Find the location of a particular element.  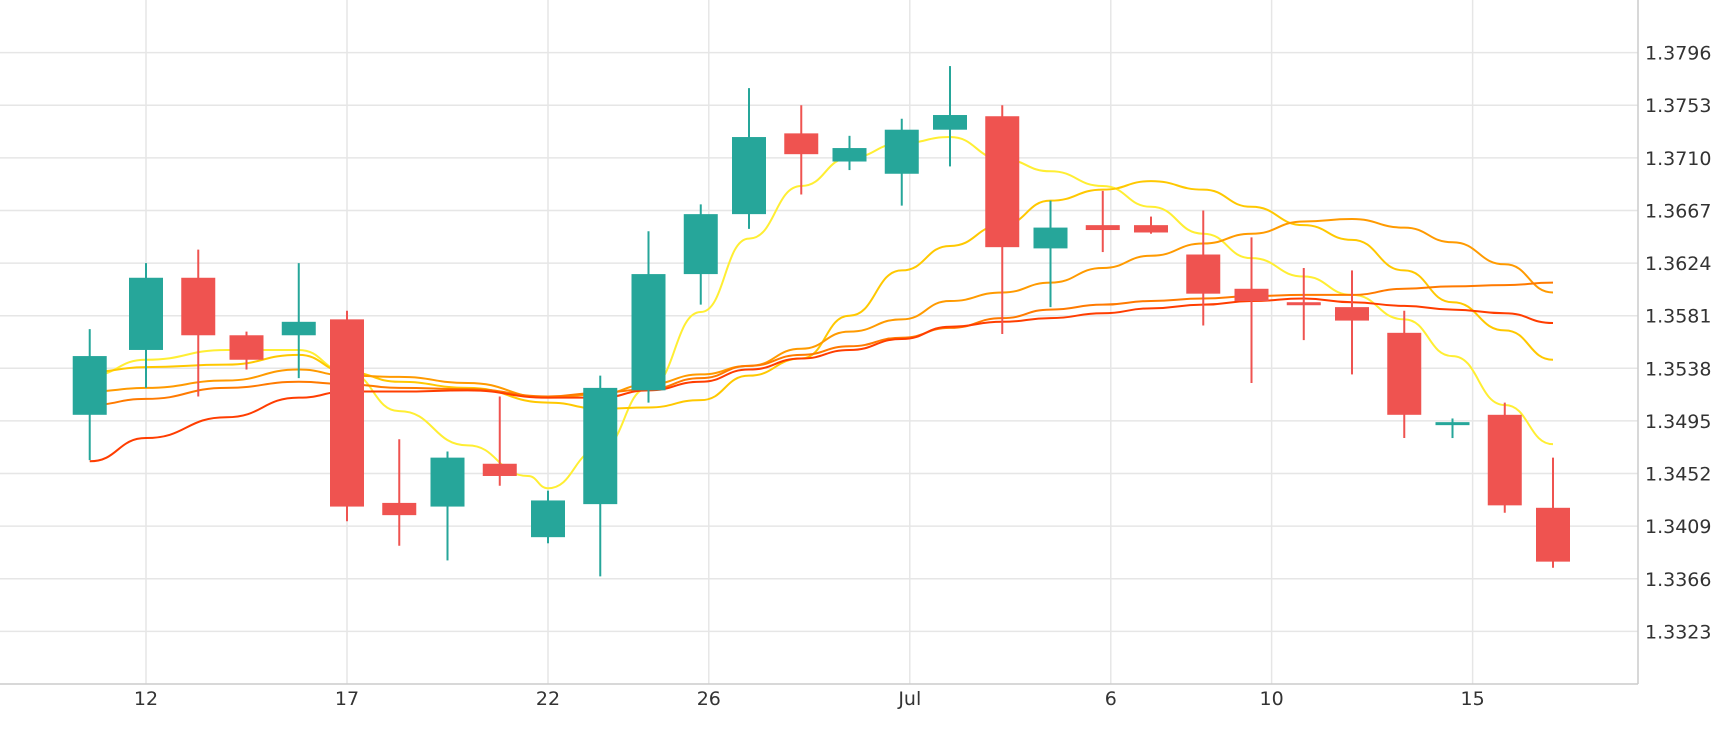

x-tick-label: 22 is located at coordinates (548, 699).